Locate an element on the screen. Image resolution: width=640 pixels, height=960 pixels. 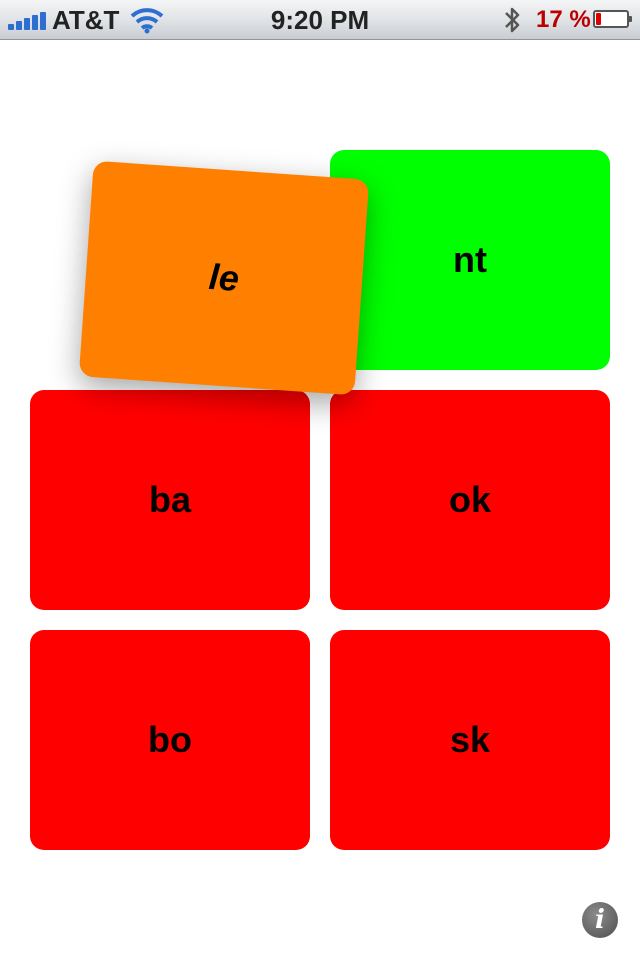
signal-bars-icon is located at coordinates (28, 20).